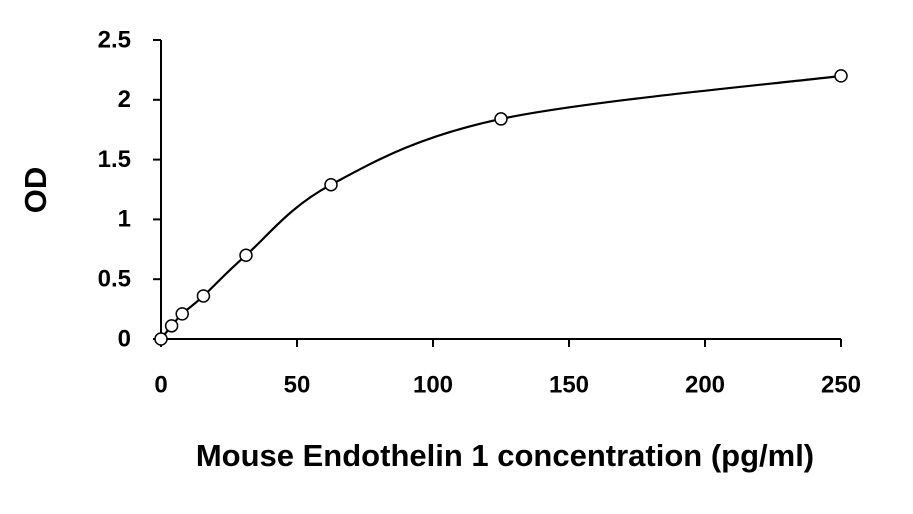  Describe the element at coordinates (114, 159) in the screenshot. I see `y-tick-label: 1.5` at that location.